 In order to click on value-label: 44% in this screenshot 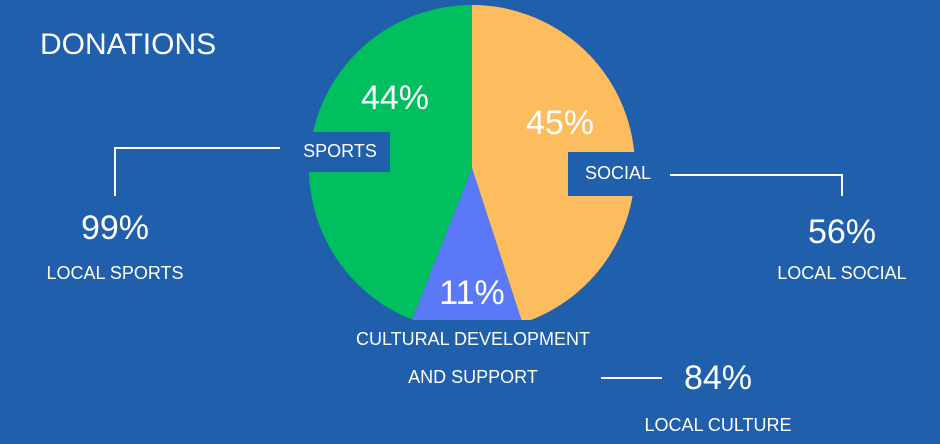, I will do `click(395, 98)`.